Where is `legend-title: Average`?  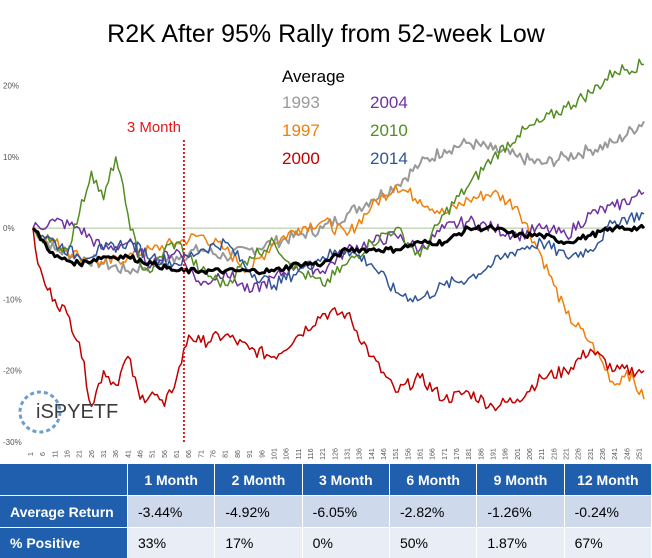
legend-title: Average is located at coordinates (313, 76).